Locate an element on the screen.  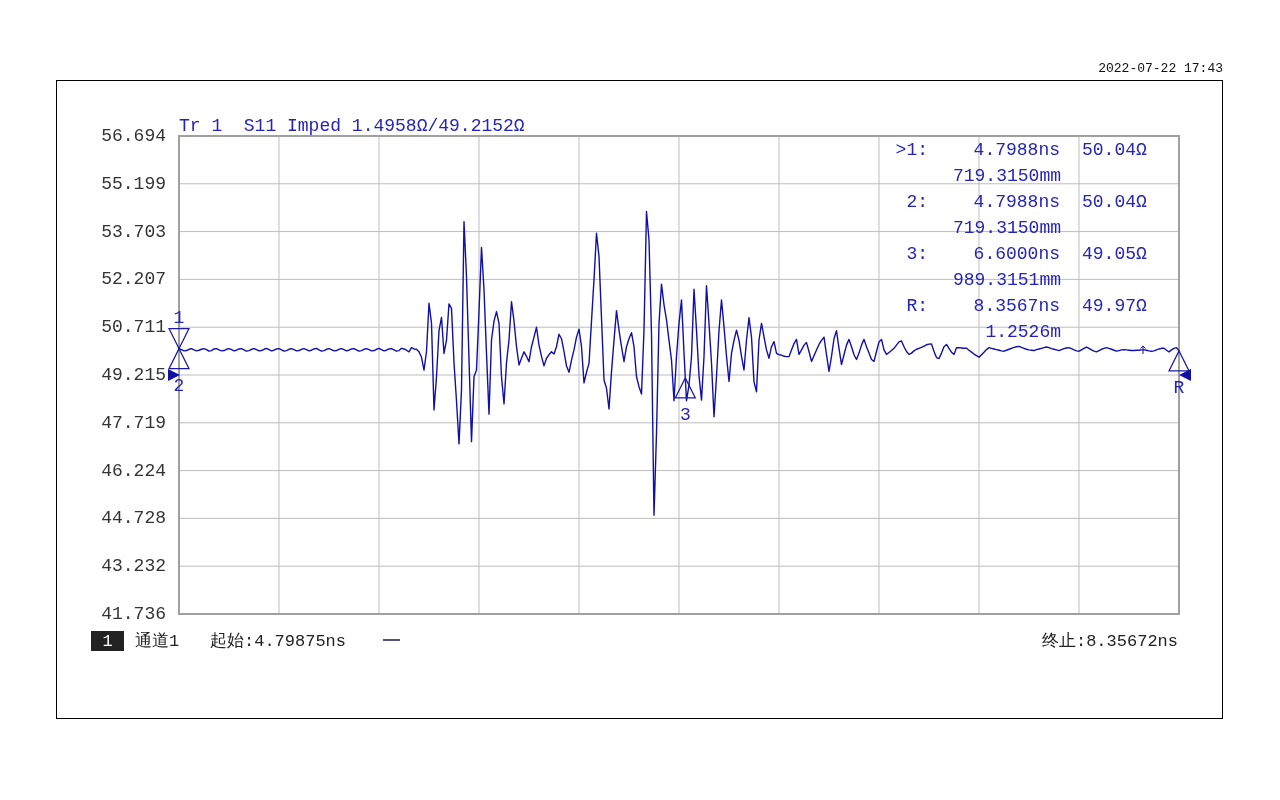
annotation: R: is located at coordinates (917, 306).